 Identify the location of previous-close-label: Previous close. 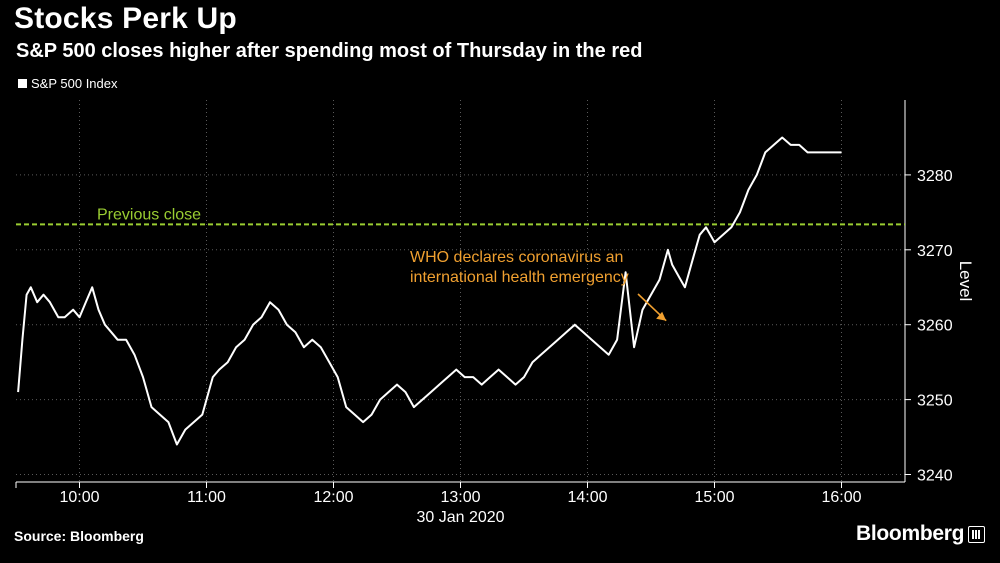
(149, 214).